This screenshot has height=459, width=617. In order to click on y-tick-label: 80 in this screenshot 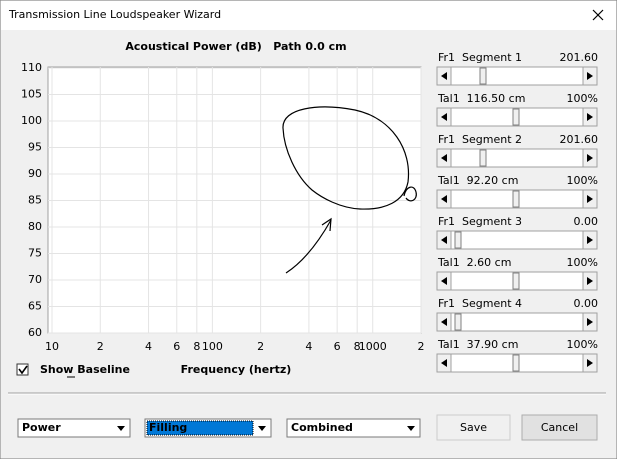, I will do `click(35, 226)`.